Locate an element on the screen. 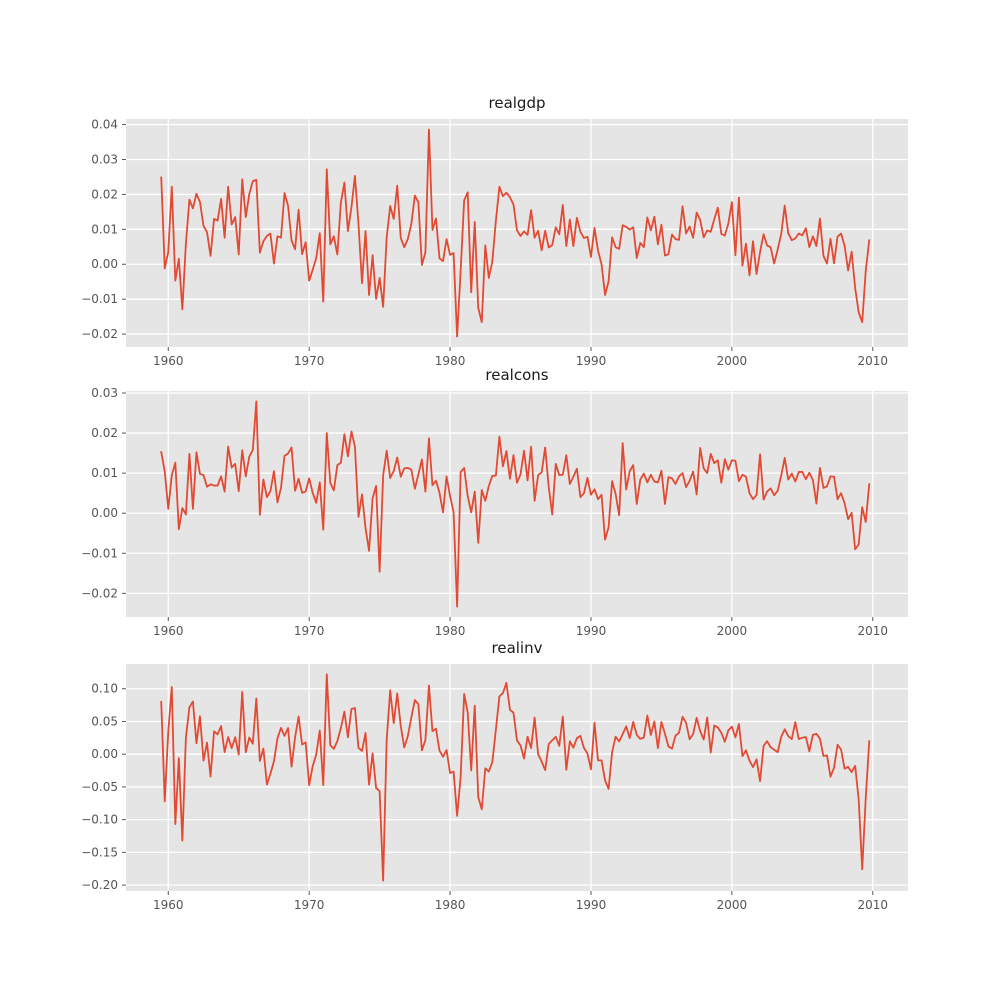  realgdp-line is located at coordinates (515, 233).